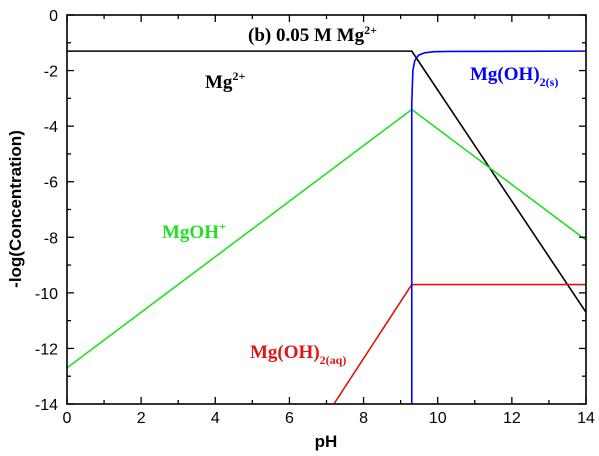 The height and width of the screenshot is (456, 599). Describe the element at coordinates (549, 82) in the screenshot. I see `label-mgoh2s-sub: 2(s)` at that location.